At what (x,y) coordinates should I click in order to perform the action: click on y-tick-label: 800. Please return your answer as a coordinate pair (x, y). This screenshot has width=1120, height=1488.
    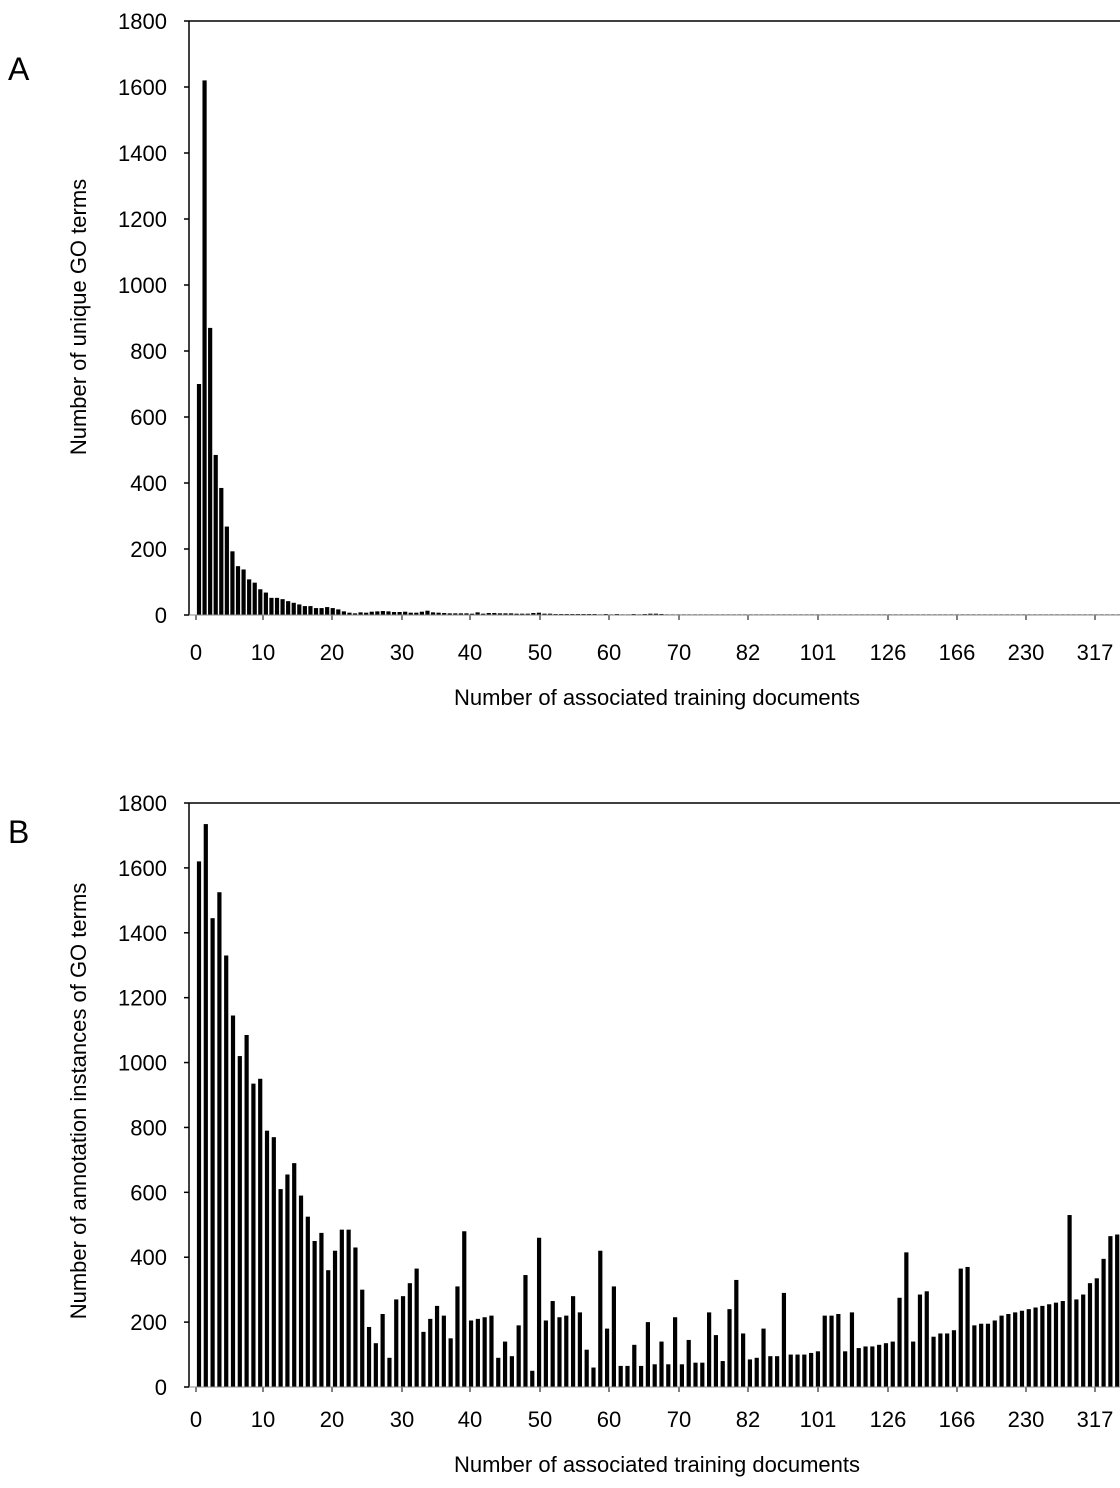
    Looking at the image, I should click on (148, 351).